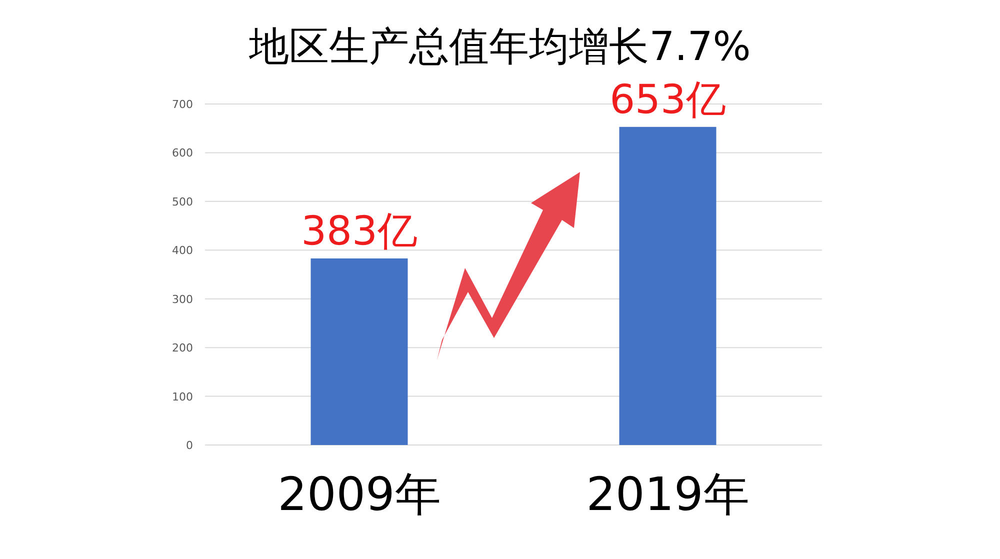 The height and width of the screenshot is (559, 1000). I want to click on y-tick-label: 200, so click(182, 348).